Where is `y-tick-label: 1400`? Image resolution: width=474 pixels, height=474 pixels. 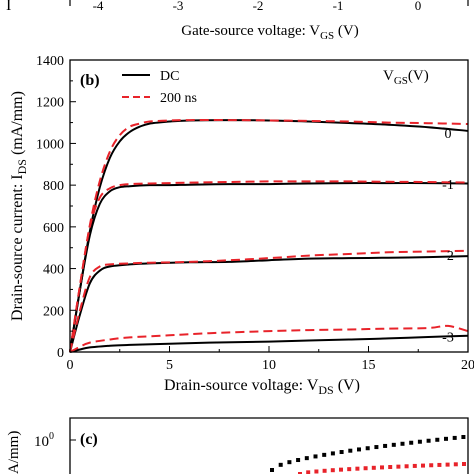
y-tick-label: 1400 is located at coordinates (50, 61).